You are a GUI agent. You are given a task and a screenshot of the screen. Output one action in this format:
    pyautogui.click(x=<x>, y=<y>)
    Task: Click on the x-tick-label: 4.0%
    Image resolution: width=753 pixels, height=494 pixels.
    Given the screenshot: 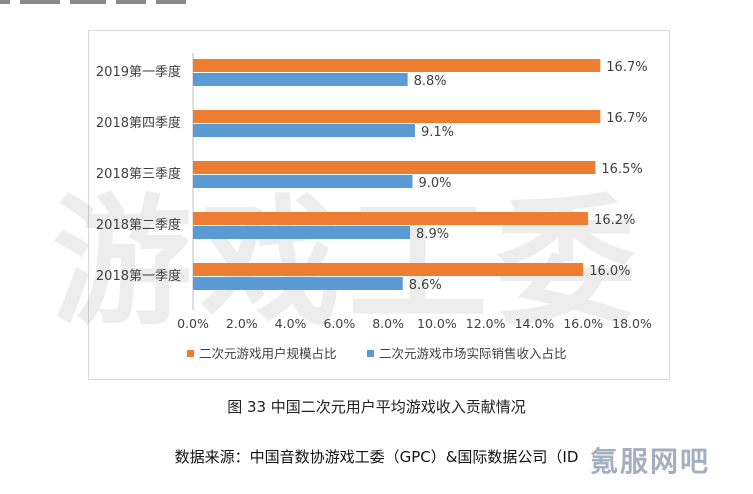 What is the action you would take?
    pyautogui.click(x=291, y=323)
    